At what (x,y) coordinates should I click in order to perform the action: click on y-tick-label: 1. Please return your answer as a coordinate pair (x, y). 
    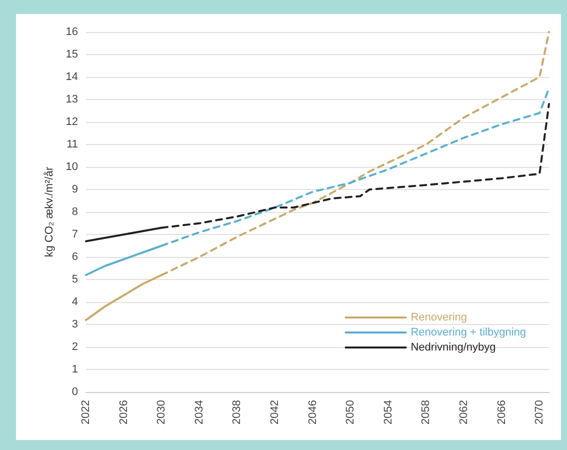
    Looking at the image, I should click on (75, 370).